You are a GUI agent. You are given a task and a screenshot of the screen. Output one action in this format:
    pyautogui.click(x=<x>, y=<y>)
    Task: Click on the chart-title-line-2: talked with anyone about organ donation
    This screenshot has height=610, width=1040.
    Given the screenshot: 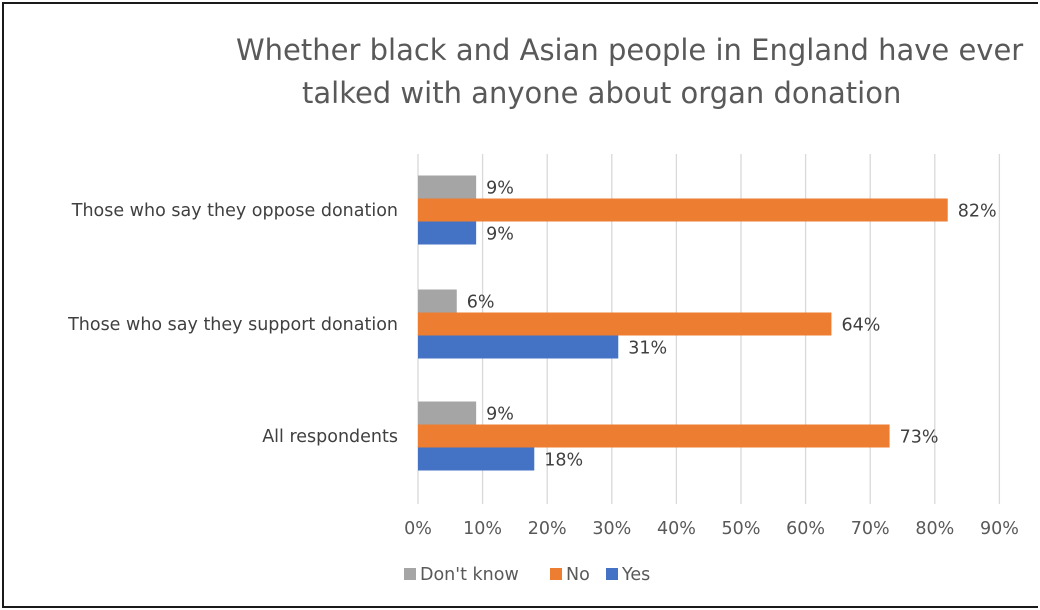 What is the action you would take?
    pyautogui.click(x=601, y=93)
    